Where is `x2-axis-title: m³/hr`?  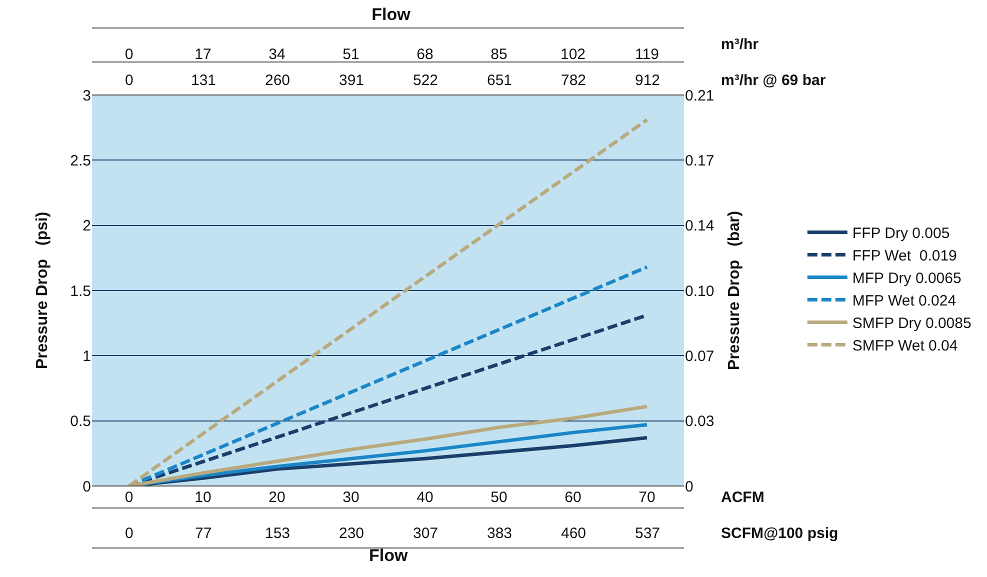 x2-axis-title: m³/hr is located at coordinates (740, 44).